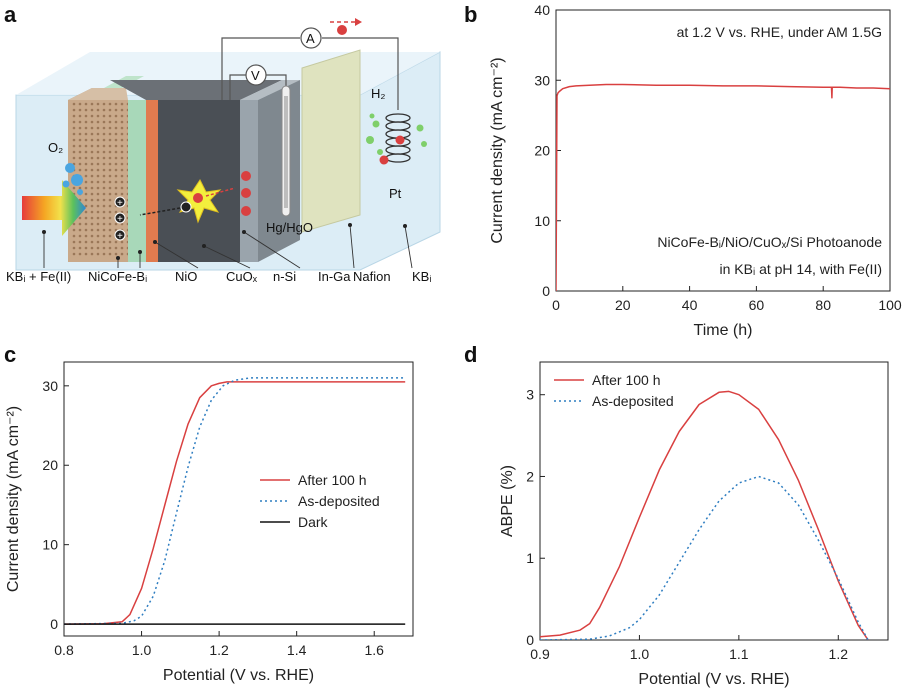  What do you see at coordinates (470, 354) in the screenshot?
I see `panel-label-d: d` at bounding box center [470, 354].